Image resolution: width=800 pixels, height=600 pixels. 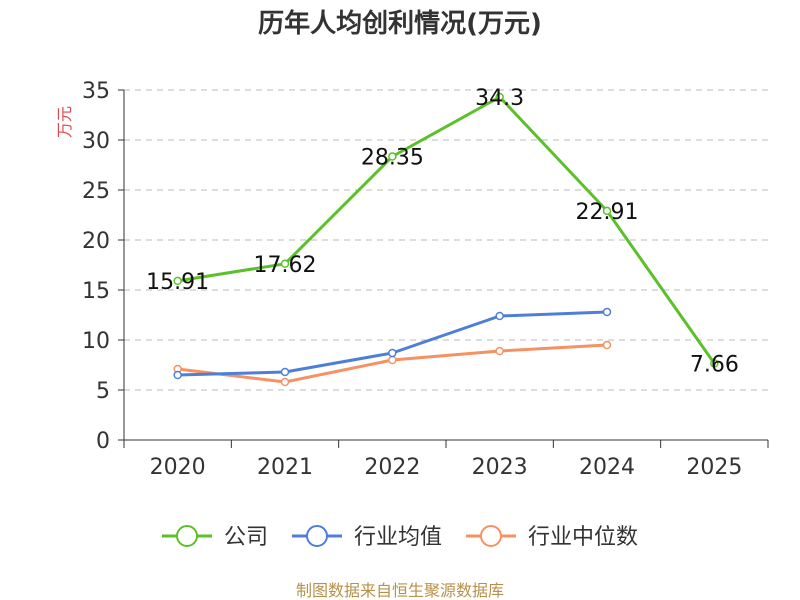 I want to click on data-label: 7.66, so click(x=714, y=364).